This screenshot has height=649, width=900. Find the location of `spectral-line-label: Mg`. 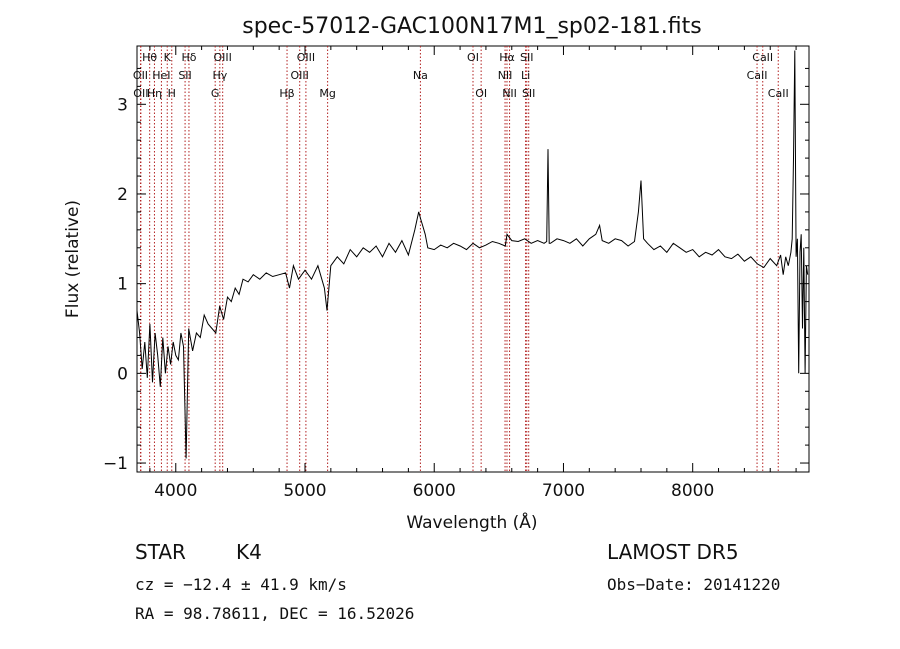

spectral-line-label: Mg is located at coordinates (327, 93).